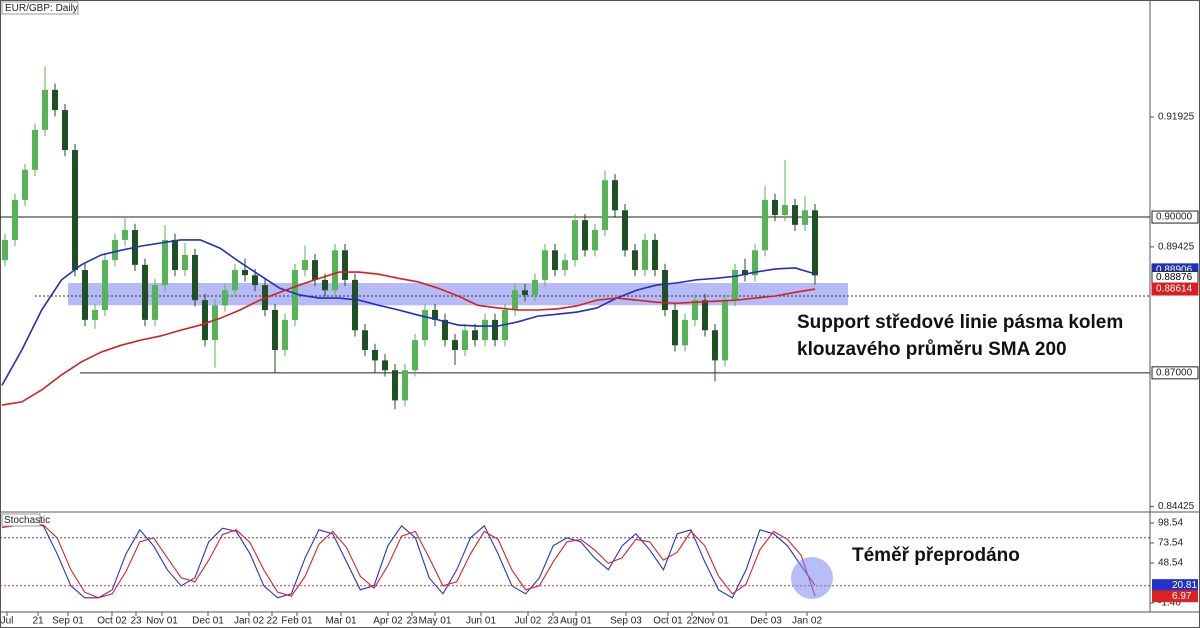 The width and height of the screenshot is (1200, 628). Describe the element at coordinates (807, 621) in the screenshot. I see `x-tick-label: Jan 02` at that location.